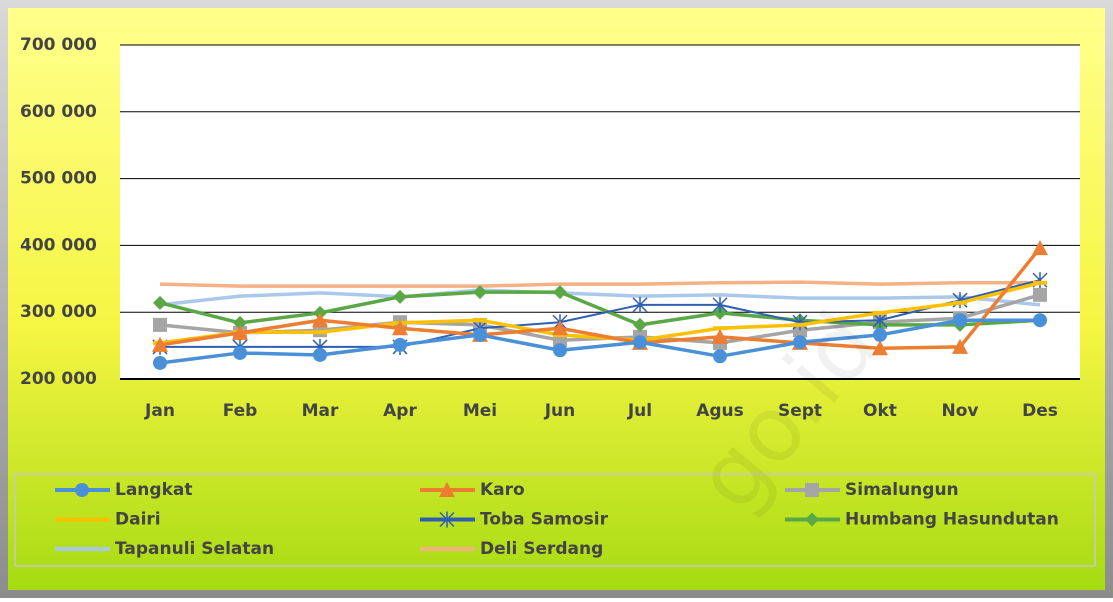 The image size is (1113, 602). I want to click on x-tick-label: Mar, so click(320, 411).